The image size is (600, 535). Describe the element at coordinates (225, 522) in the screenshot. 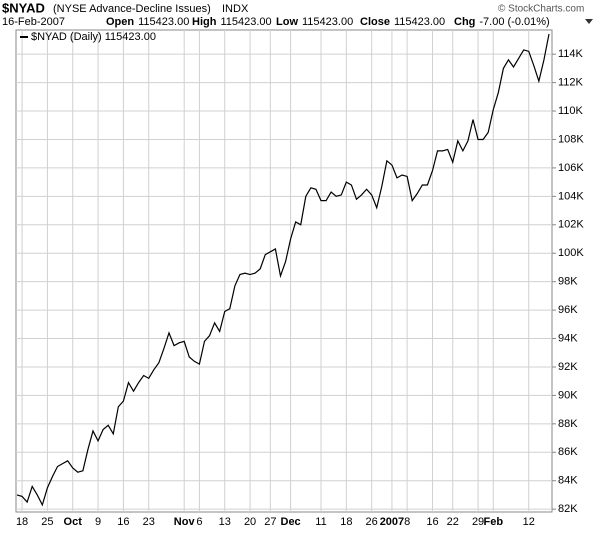

I see `x-tick-label: 13` at that location.